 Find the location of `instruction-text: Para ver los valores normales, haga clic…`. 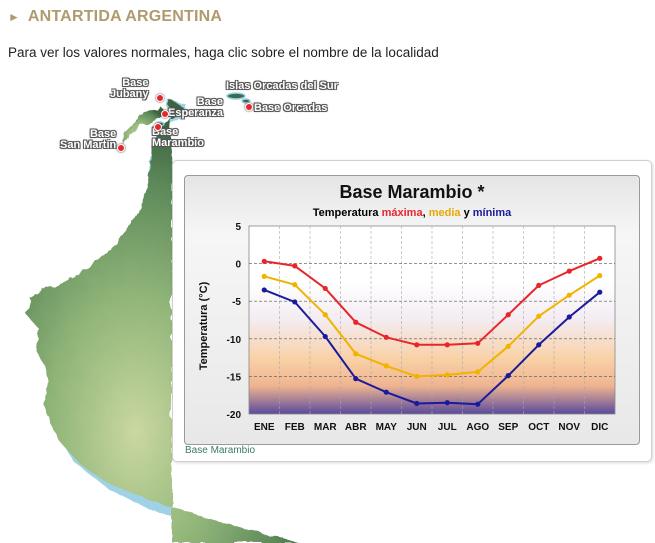

instruction-text: Para ver los valores normales, haga clic… is located at coordinates (223, 52).